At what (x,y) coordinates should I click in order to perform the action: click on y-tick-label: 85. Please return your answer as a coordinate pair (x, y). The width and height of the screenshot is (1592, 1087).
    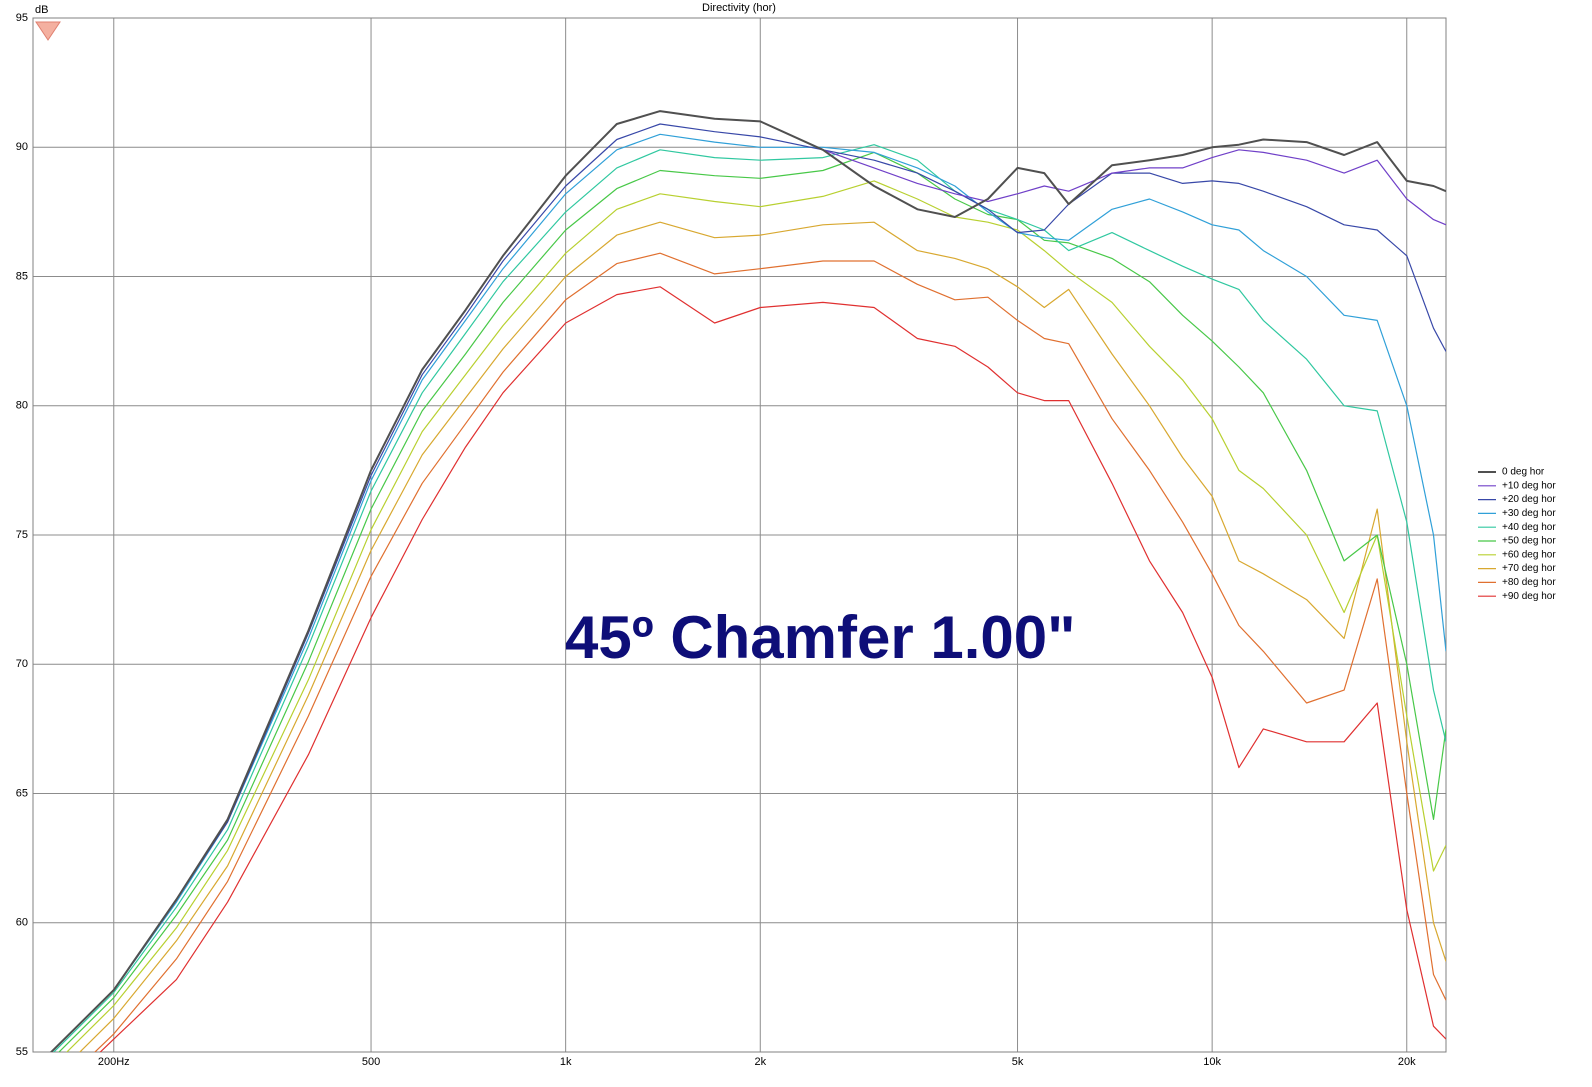
    Looking at the image, I should click on (22, 276).